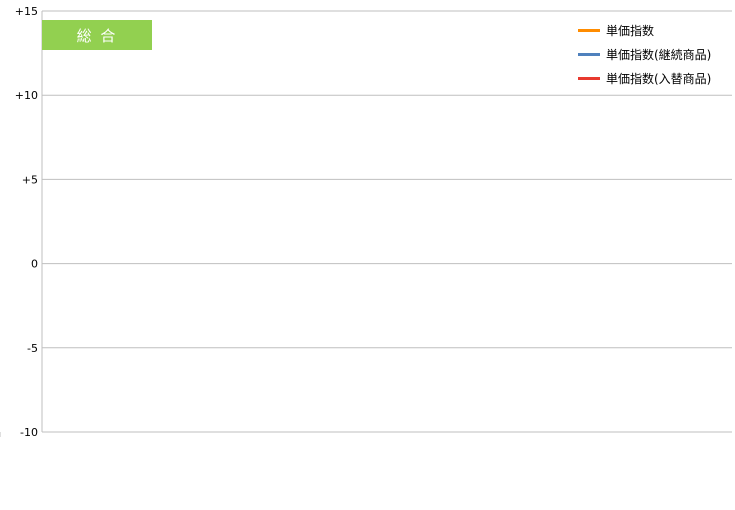 This screenshot has width=735, height=510. What do you see at coordinates (26, 11) in the screenshot?
I see `y-tick-label: +15` at bounding box center [26, 11].